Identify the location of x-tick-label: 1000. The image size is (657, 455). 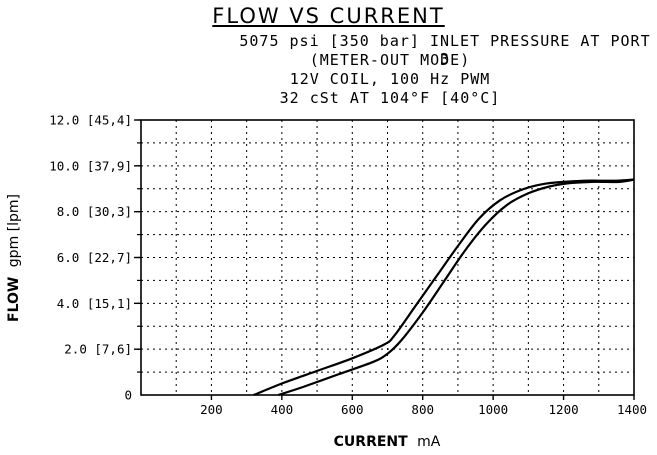
(493, 409).